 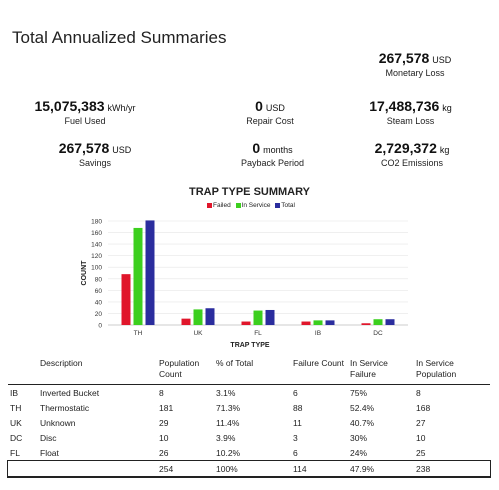 I want to click on table-row: UK Unknown 29 11.4% 11 40.7% 27, so click(x=249, y=422).